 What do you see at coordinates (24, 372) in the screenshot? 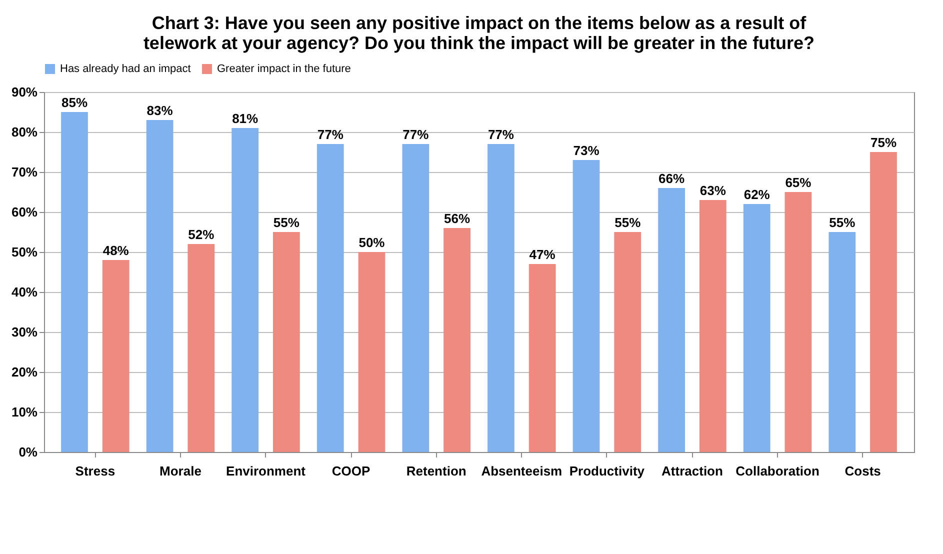
I see `y-tick-label: 20%` at bounding box center [24, 372].